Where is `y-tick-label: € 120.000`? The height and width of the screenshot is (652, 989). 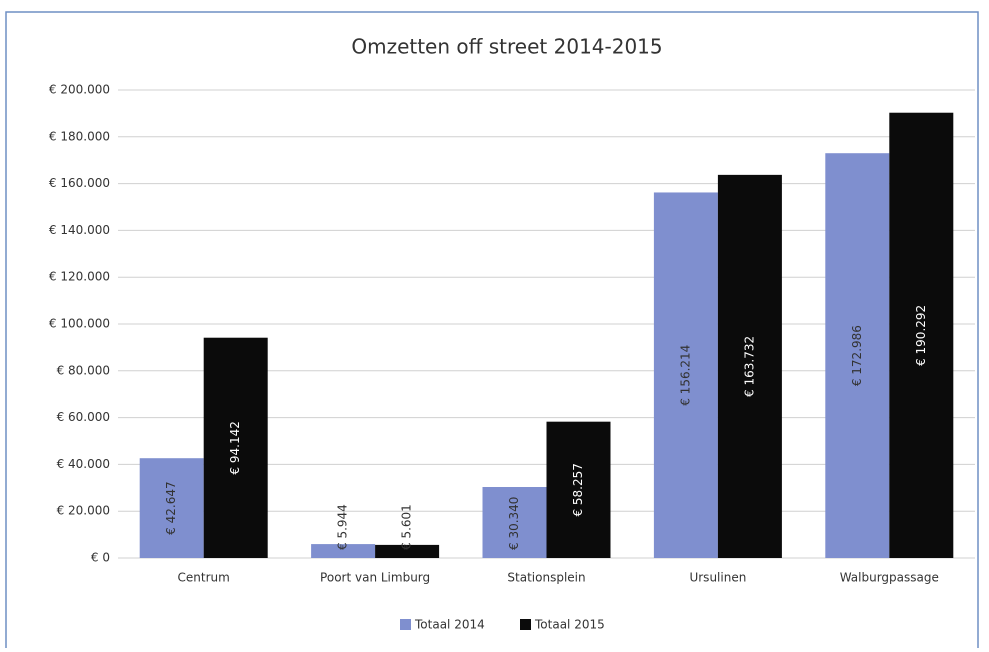
y-tick-label: € 120.000 is located at coordinates (79, 277).